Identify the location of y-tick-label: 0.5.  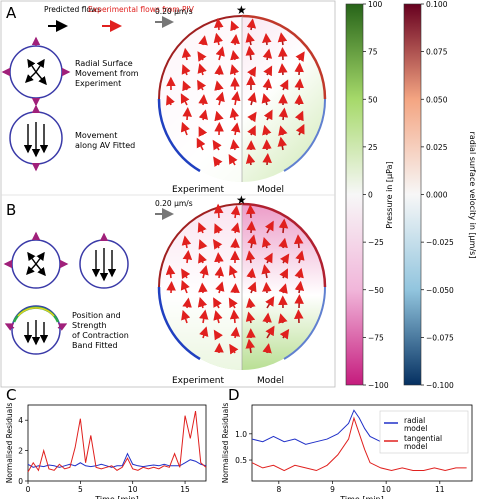
(241, 460).